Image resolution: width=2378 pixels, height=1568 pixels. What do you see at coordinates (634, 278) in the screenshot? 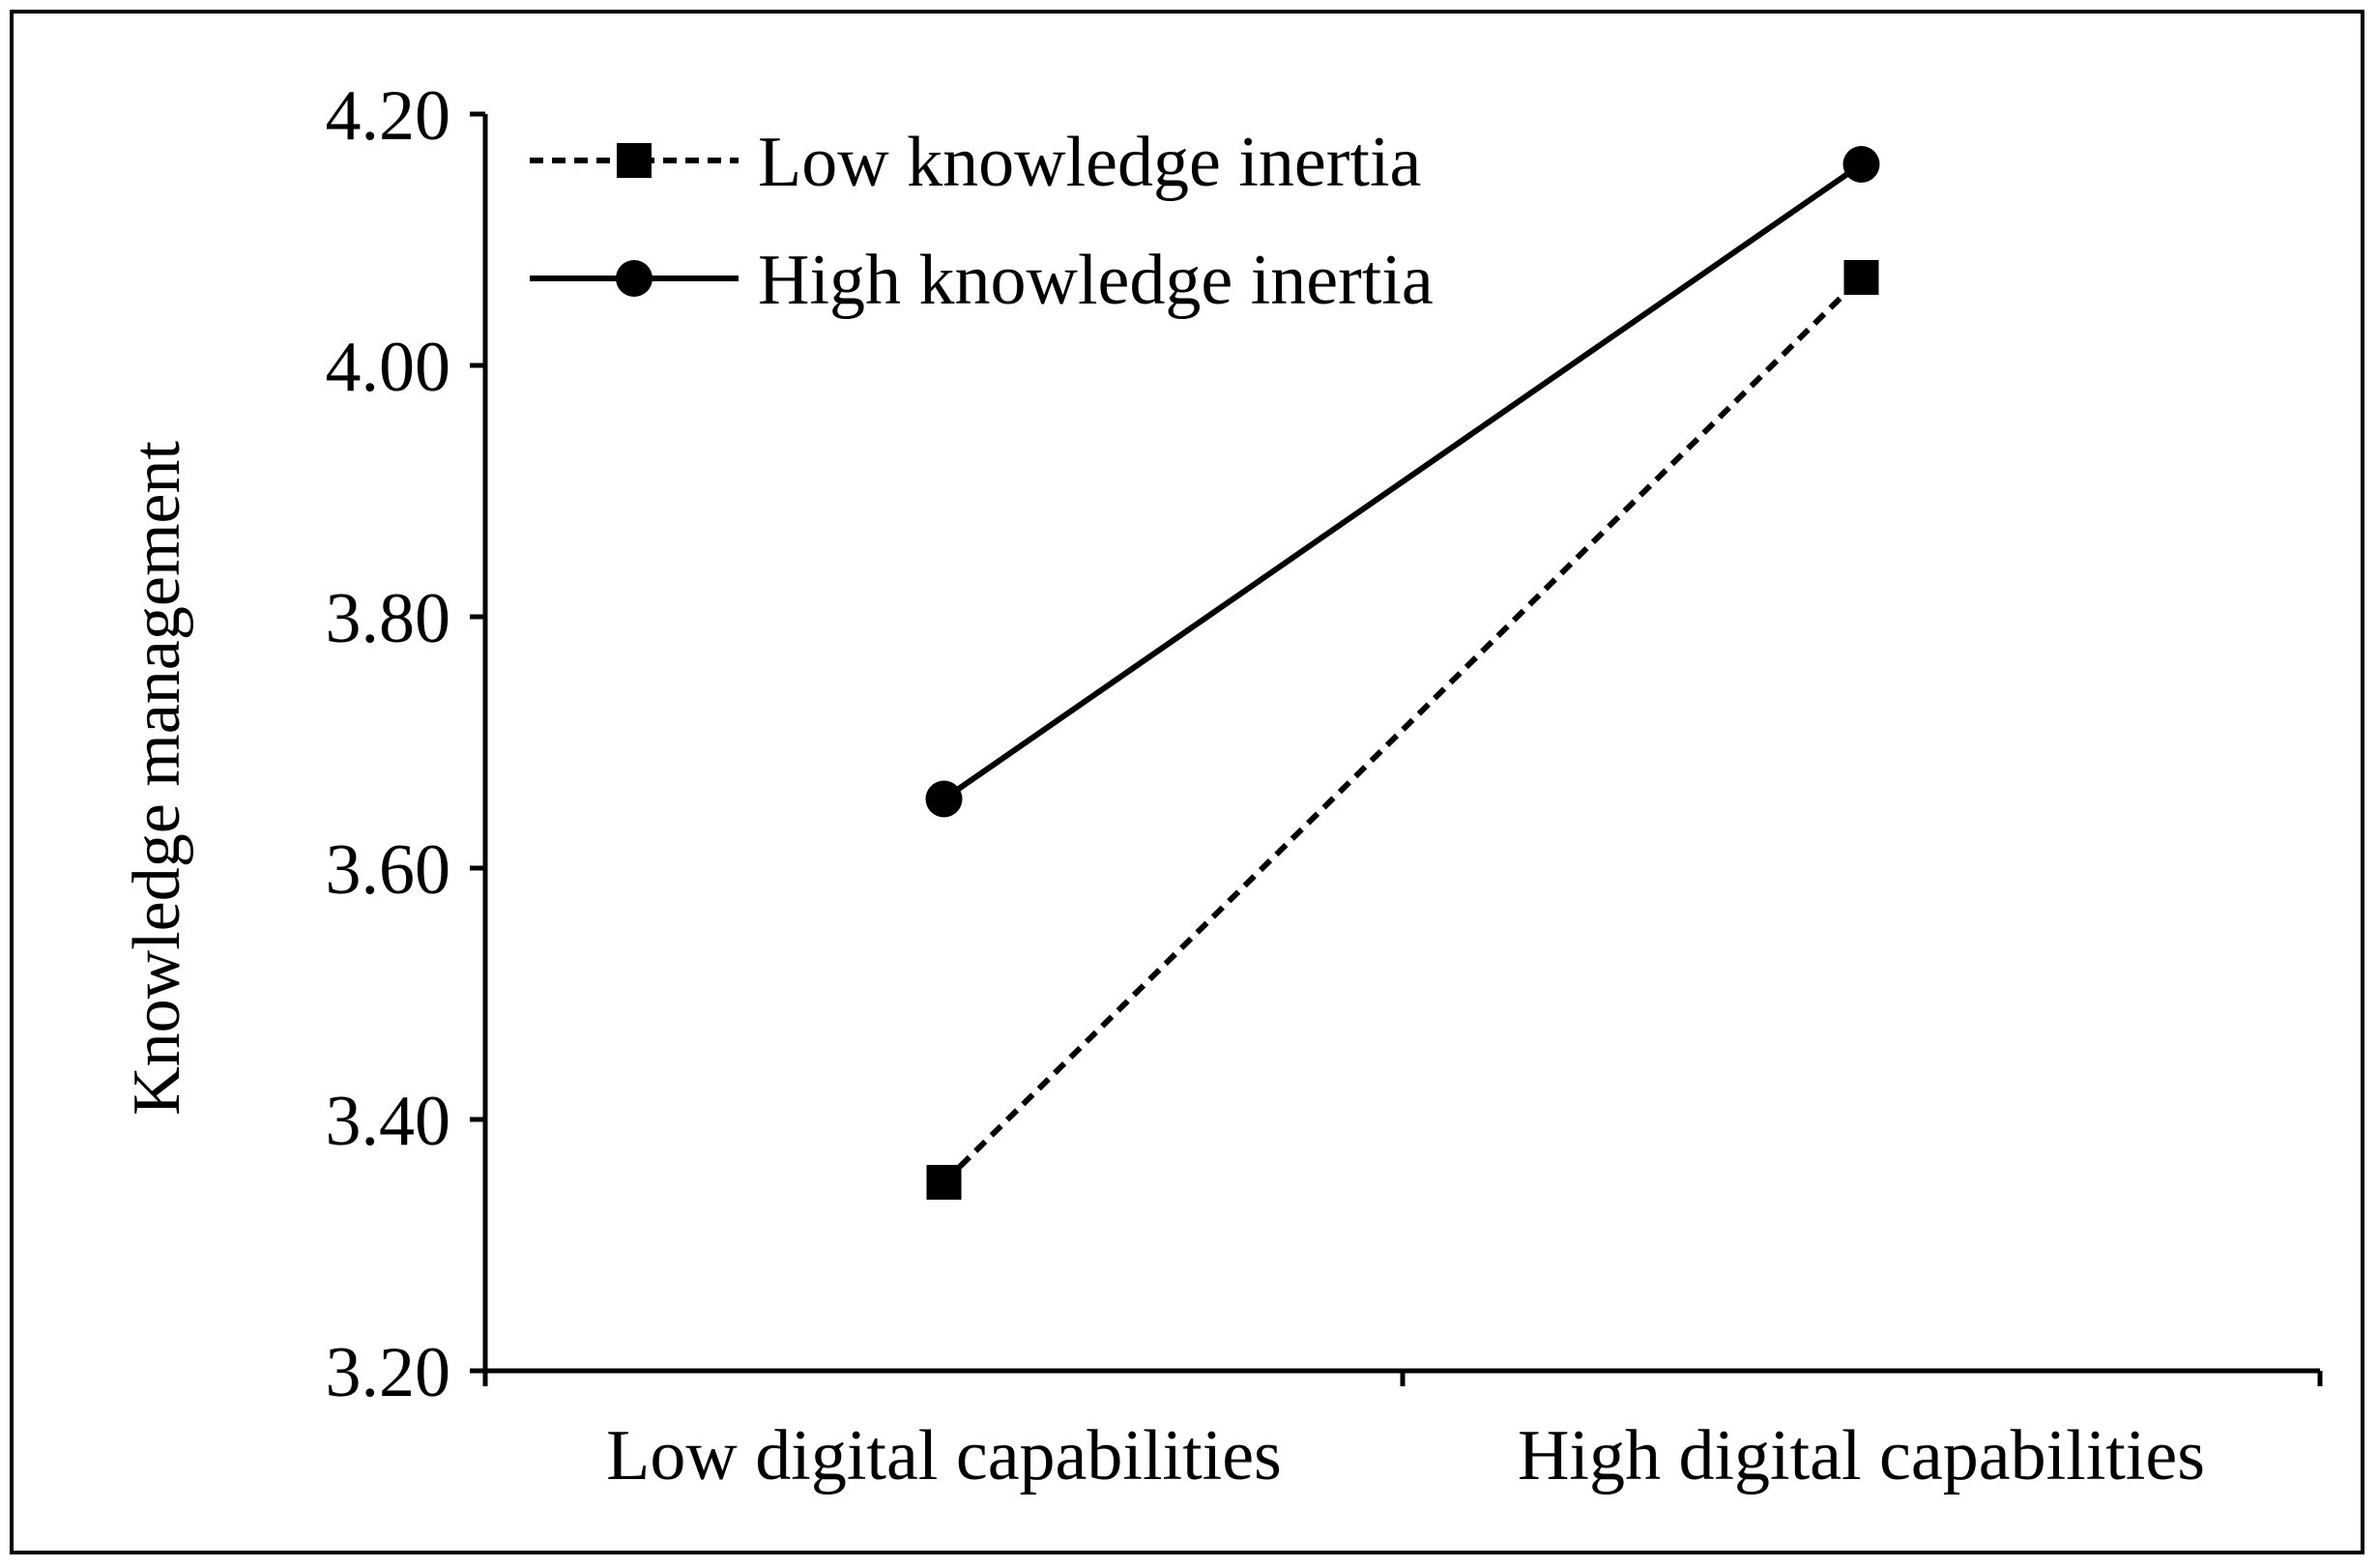
I see `legend-circle-marker` at bounding box center [634, 278].